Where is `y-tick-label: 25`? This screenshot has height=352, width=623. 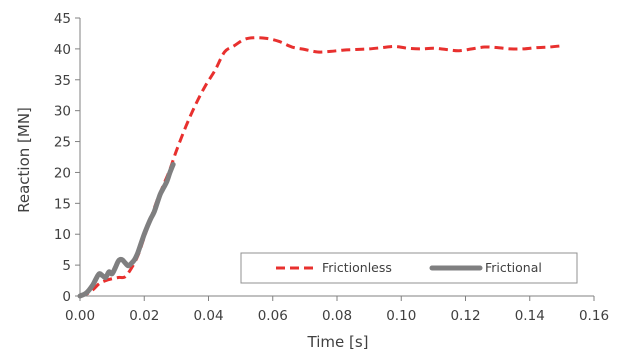 y-tick-label: 25 is located at coordinates (62, 143).